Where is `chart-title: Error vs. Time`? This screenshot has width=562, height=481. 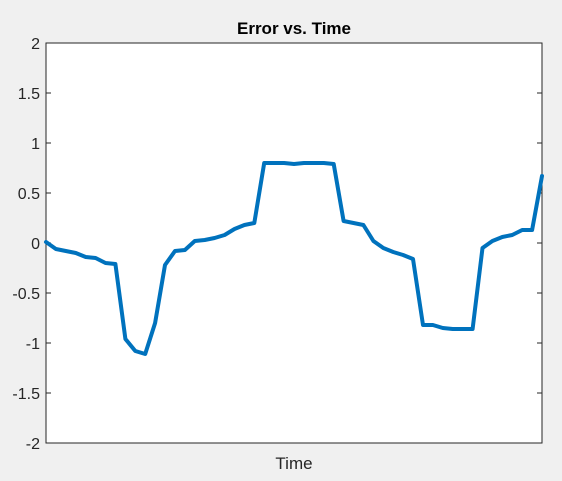 chart-title: Error vs. Time is located at coordinates (294, 28).